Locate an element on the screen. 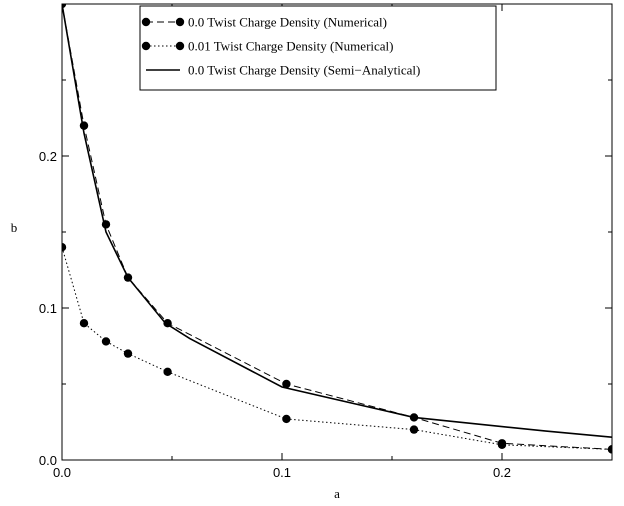  y-axis-label: b is located at coordinates (14, 227).